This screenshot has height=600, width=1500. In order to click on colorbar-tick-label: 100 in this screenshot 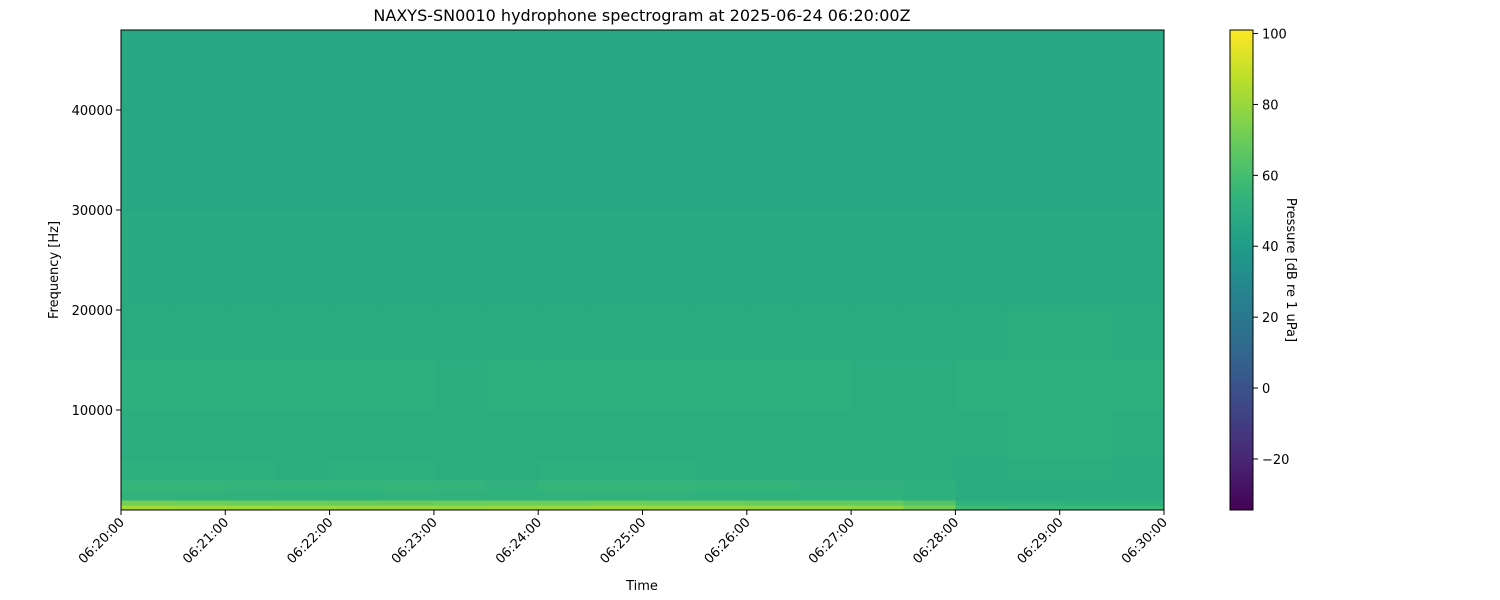, I will do `click(1274, 35)`.